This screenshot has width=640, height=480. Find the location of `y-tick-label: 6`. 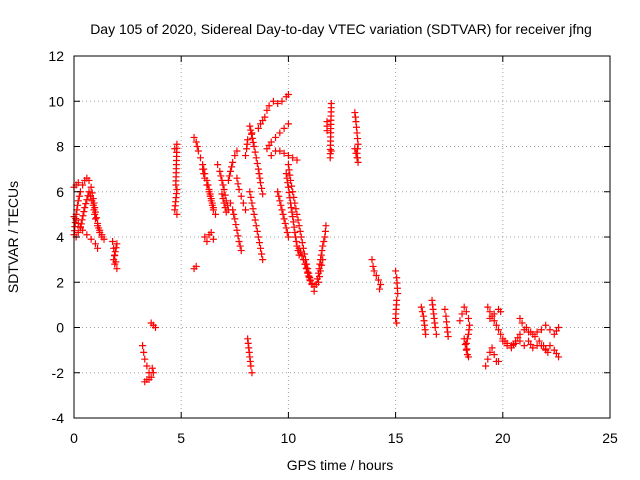

y-tick-label: 6 is located at coordinates (60, 192).